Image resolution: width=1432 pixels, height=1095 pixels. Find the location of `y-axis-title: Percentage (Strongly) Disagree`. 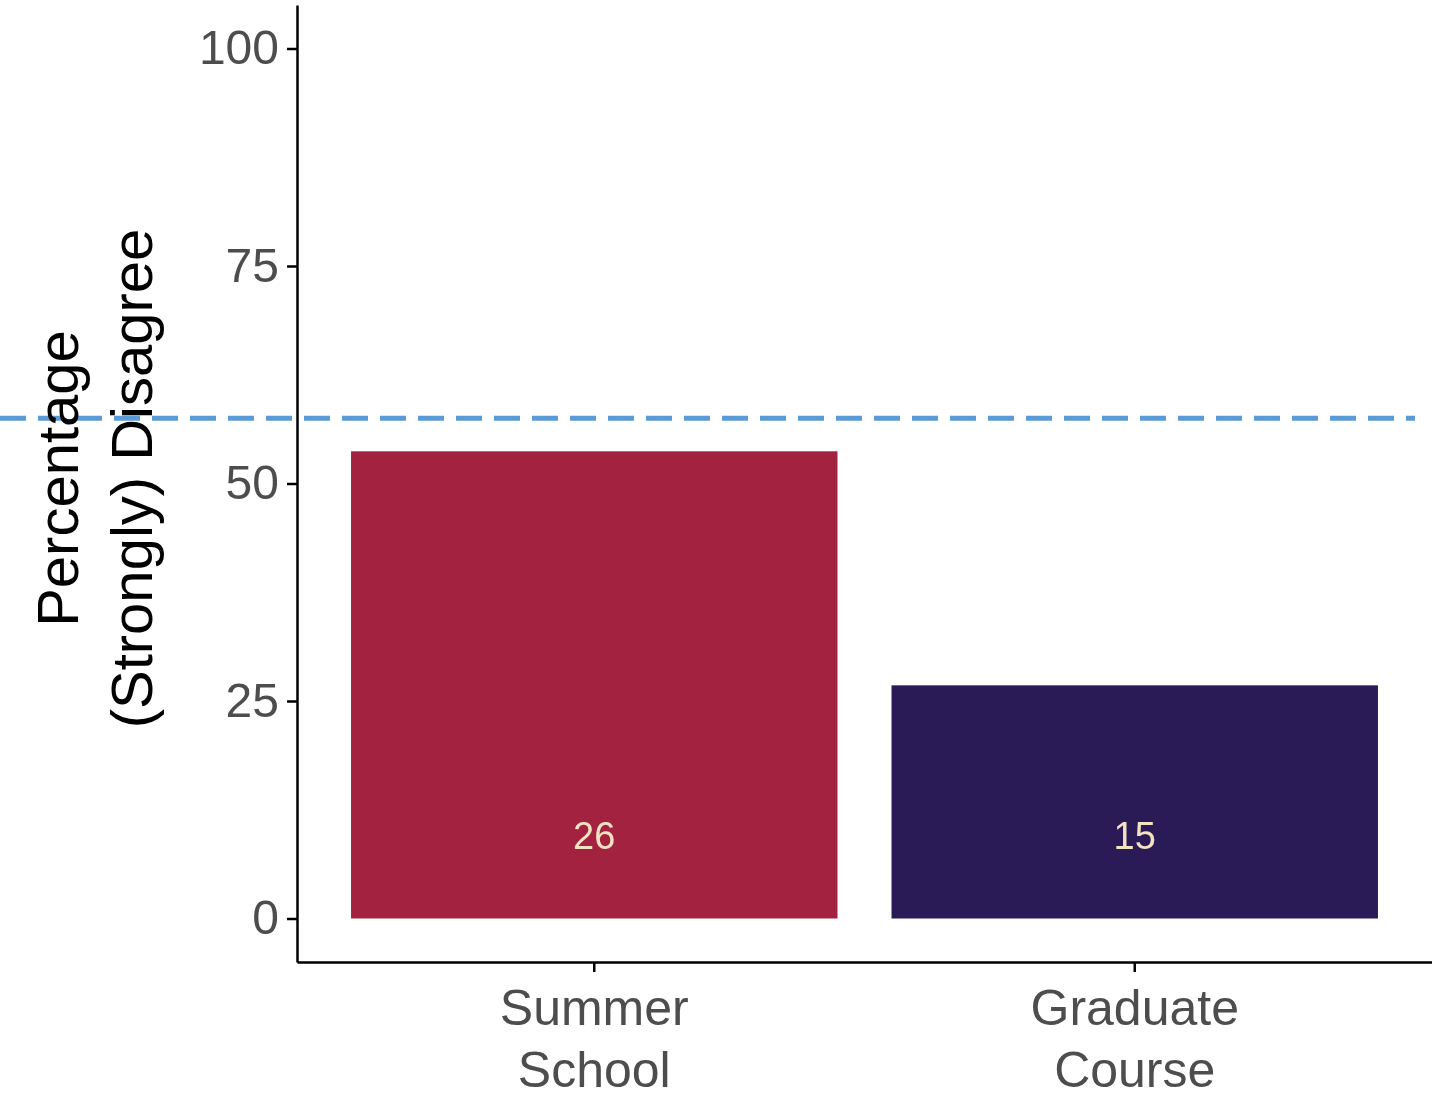

y-axis-title: Percentage (Strongly) Disagree is located at coordinates (94, 478).